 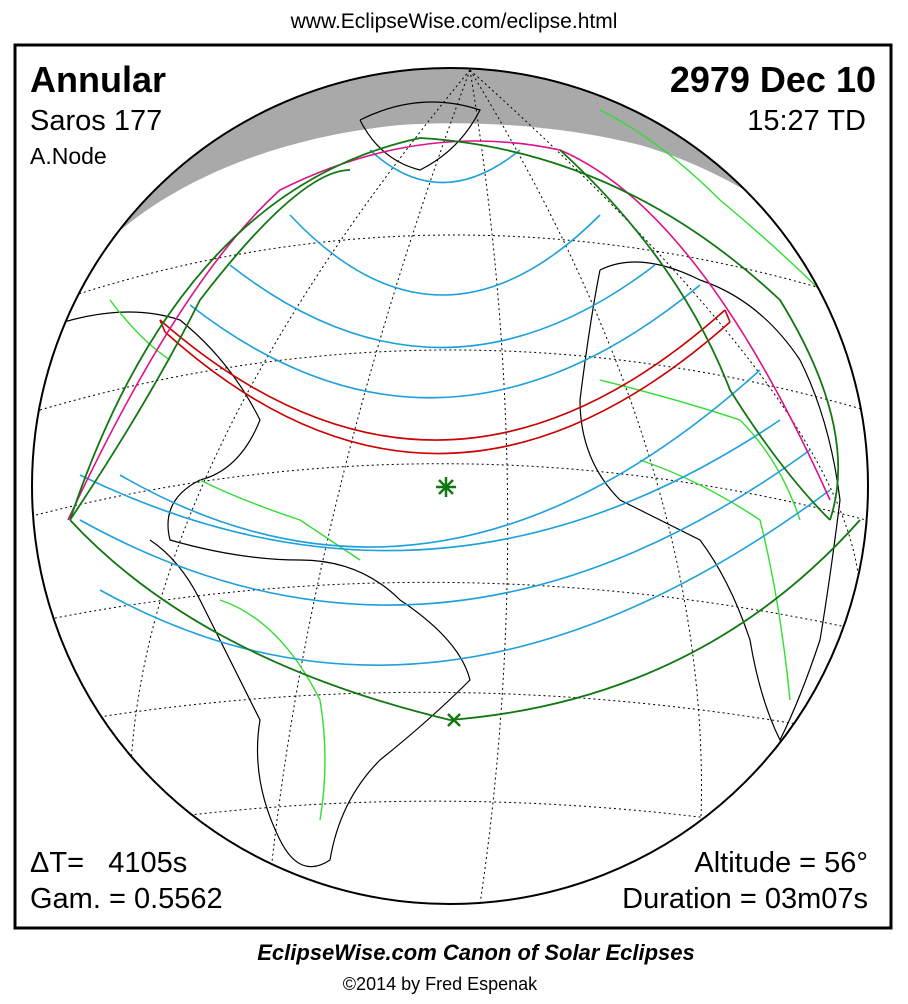 What do you see at coordinates (781, 863) in the screenshot?
I see `altitude: Altitude = 56°` at bounding box center [781, 863].